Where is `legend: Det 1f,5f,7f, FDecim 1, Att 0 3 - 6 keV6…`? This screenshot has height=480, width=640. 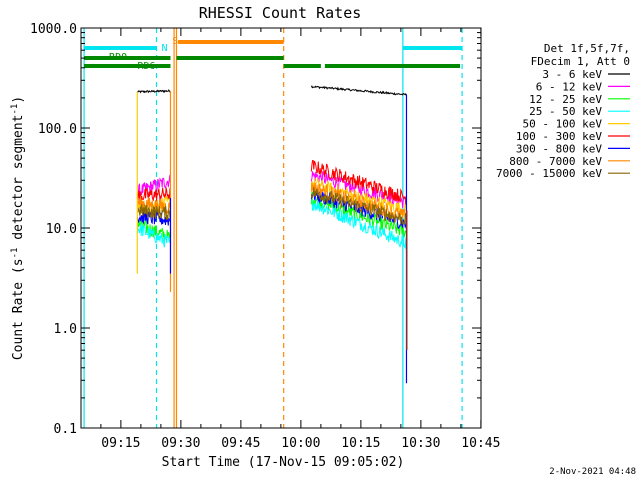
legend: Det 1f,5f,7f, FDecim 1, Att 0 3 - 6 keV6… is located at coordinates (563, 111).